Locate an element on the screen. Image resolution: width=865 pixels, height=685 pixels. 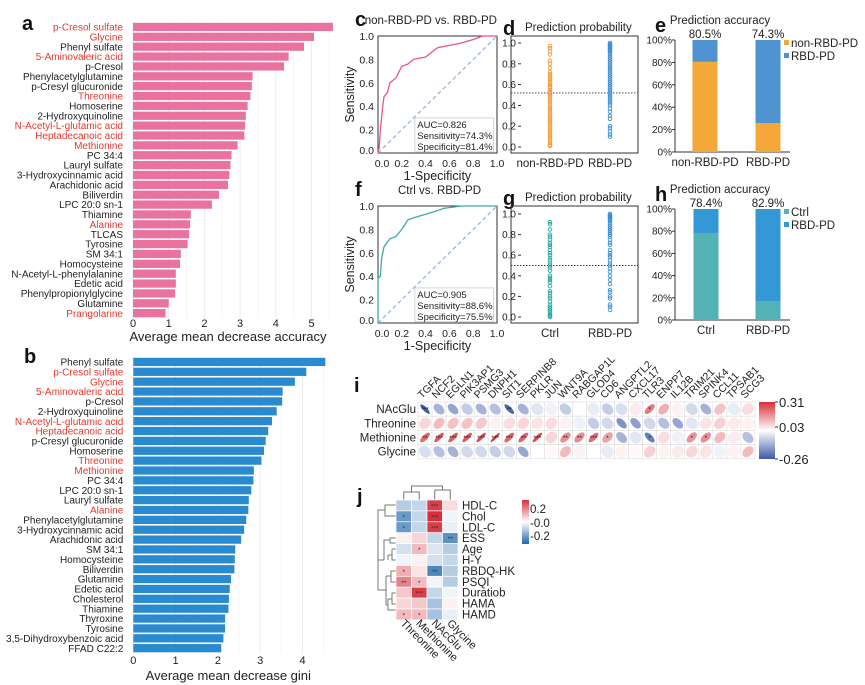
category-label: Tyrosine is located at coordinates (105, 629).